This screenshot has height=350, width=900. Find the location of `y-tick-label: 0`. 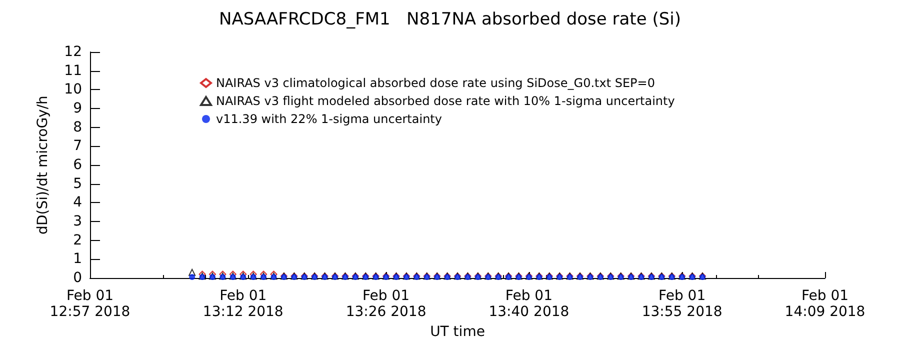

y-tick-label: 0 is located at coordinates (77, 278).